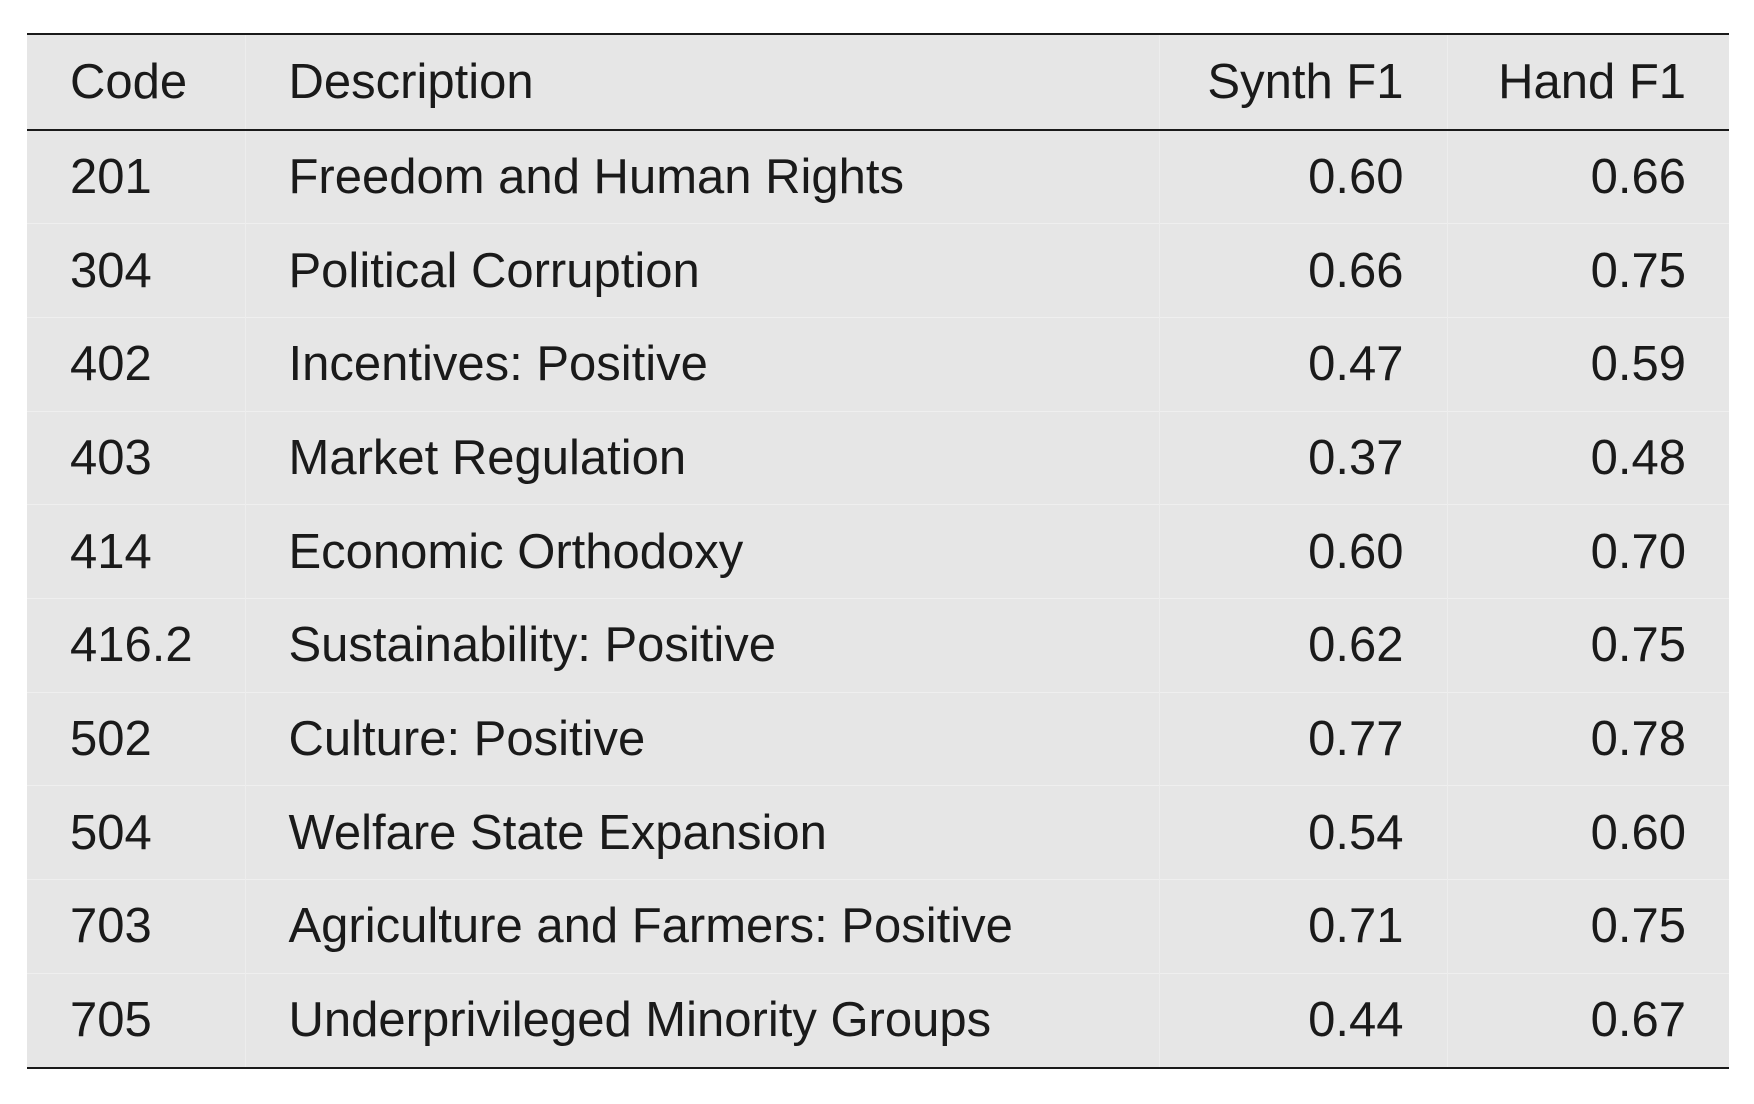 The height and width of the screenshot is (1104, 1754). I want to click on table-row: 403 Market Regulation 0.37 0.48, so click(878, 458).